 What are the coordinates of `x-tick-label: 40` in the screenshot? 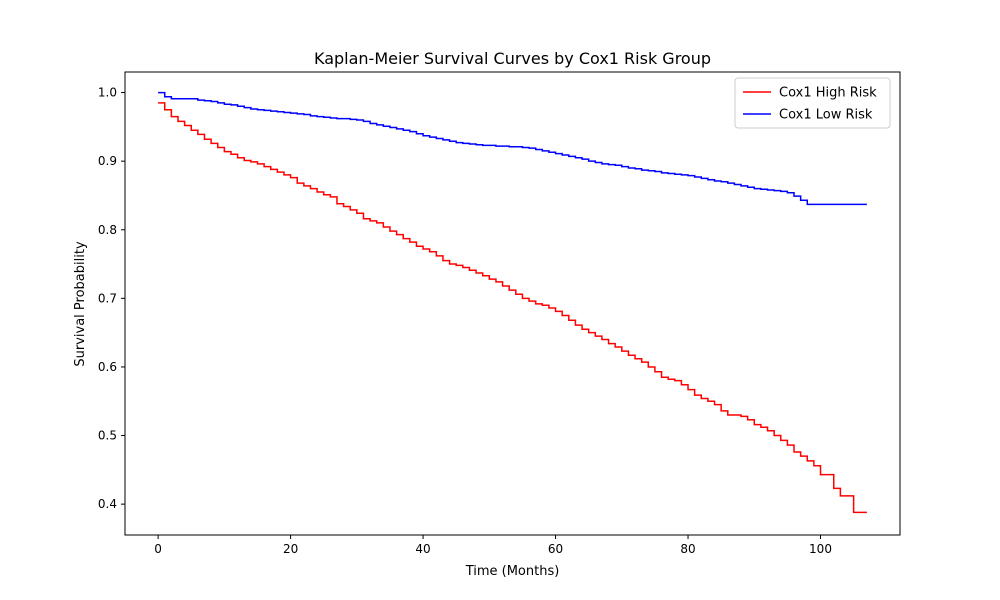 It's located at (422, 549).